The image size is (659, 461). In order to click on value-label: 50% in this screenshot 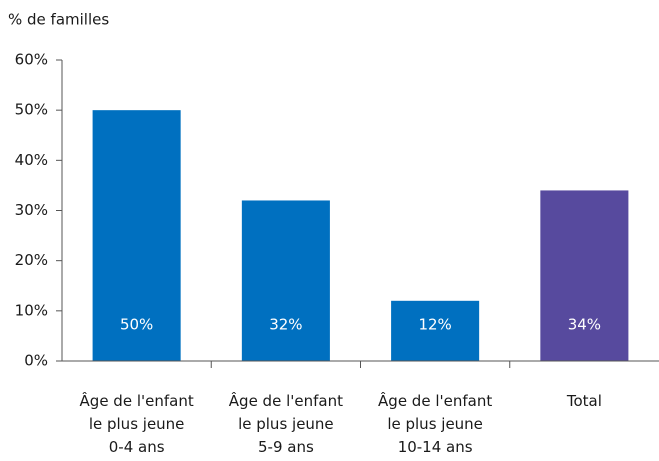, I will do `click(136, 325)`.